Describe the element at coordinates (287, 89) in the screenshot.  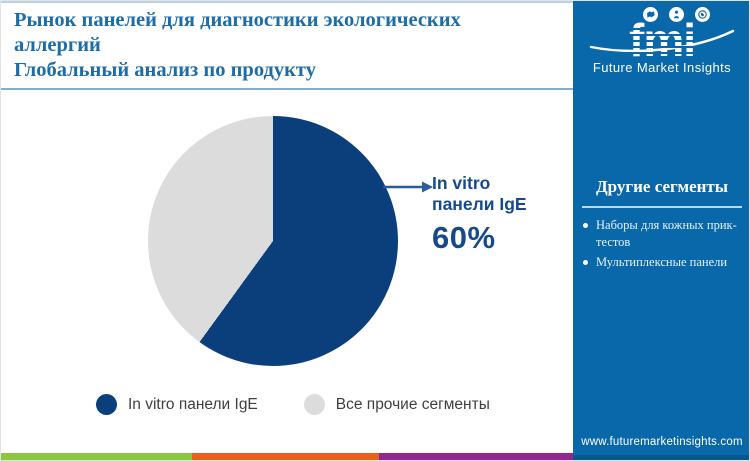
I see `title-divider` at that location.